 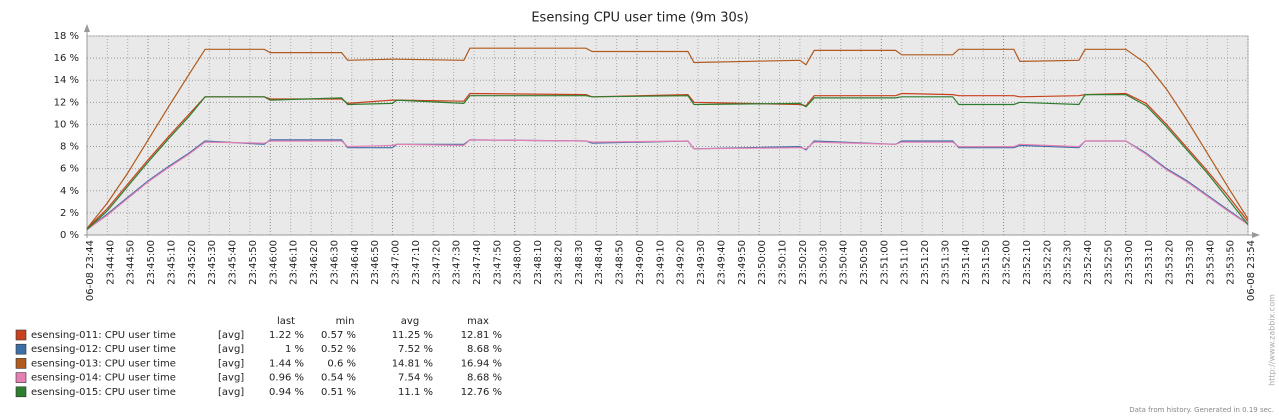 What do you see at coordinates (1068, 262) in the screenshot?
I see `x-tick-label: 23:52:30` at bounding box center [1068, 262].